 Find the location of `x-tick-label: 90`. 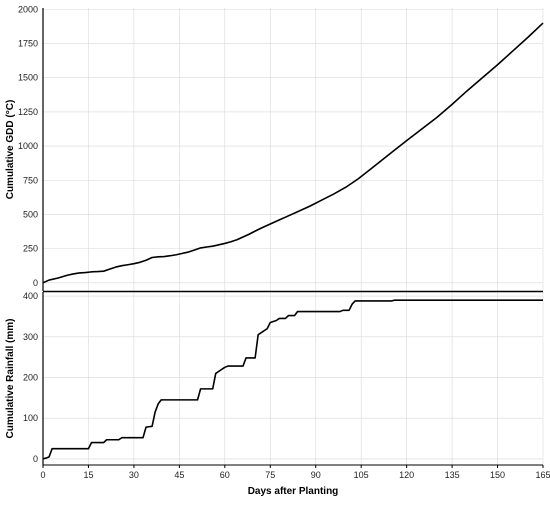

x-tick-label: 90 is located at coordinates (316, 475).